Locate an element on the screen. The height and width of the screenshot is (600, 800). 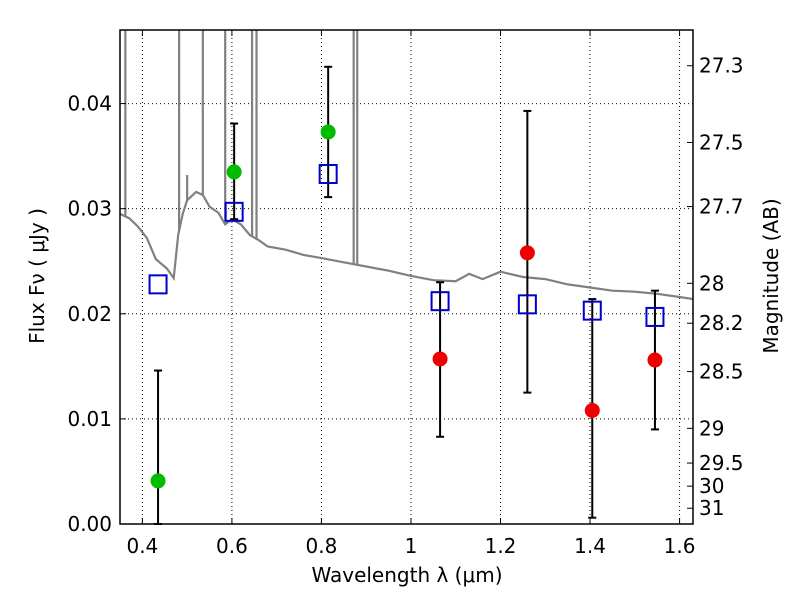
right-tick-label: 28 is located at coordinates (711, 283).